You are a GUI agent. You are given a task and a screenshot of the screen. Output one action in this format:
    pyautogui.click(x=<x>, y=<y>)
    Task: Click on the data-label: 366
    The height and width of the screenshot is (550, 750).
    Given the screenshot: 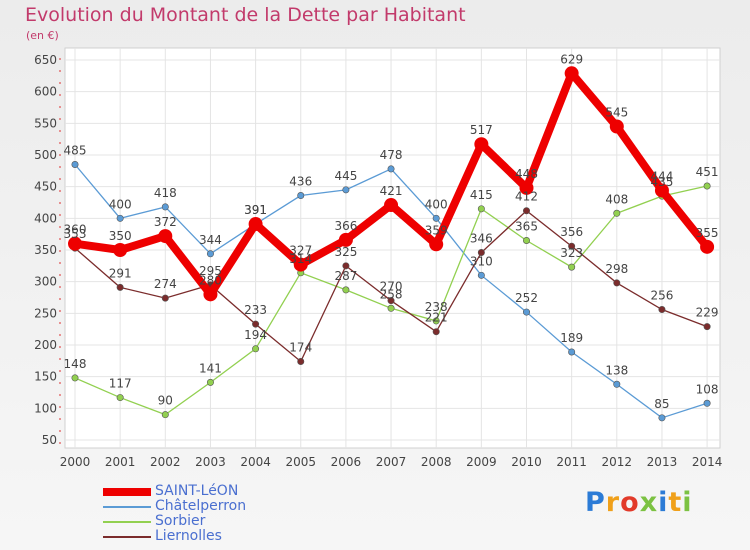 What is the action you would take?
    pyautogui.click(x=345, y=226)
    